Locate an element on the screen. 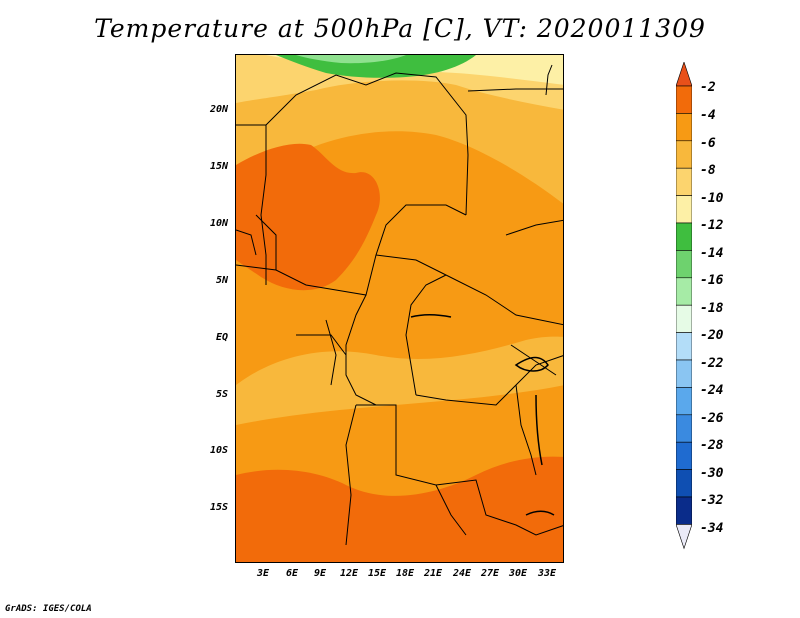  colorbar-label-m30: -30 is located at coordinates (712, 473).